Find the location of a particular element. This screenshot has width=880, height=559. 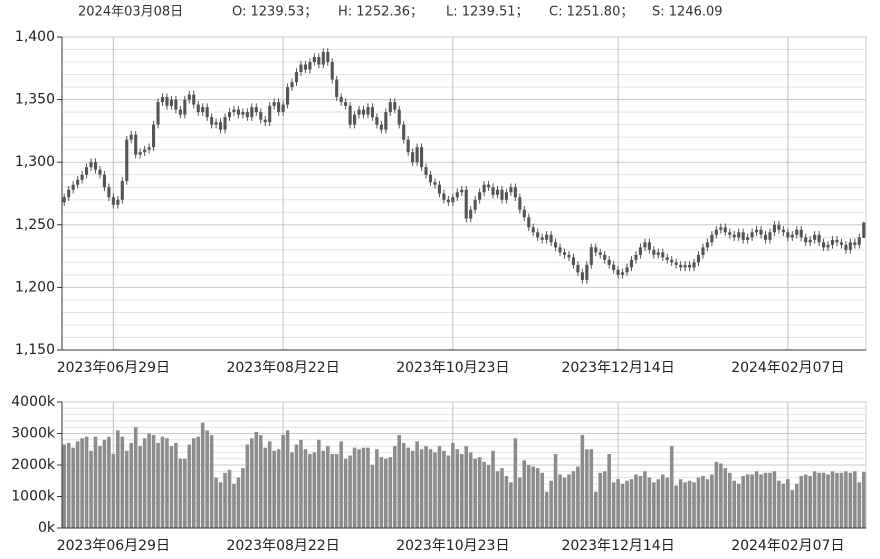

header-quote: L: 1239.51； is located at coordinates (487, 12).